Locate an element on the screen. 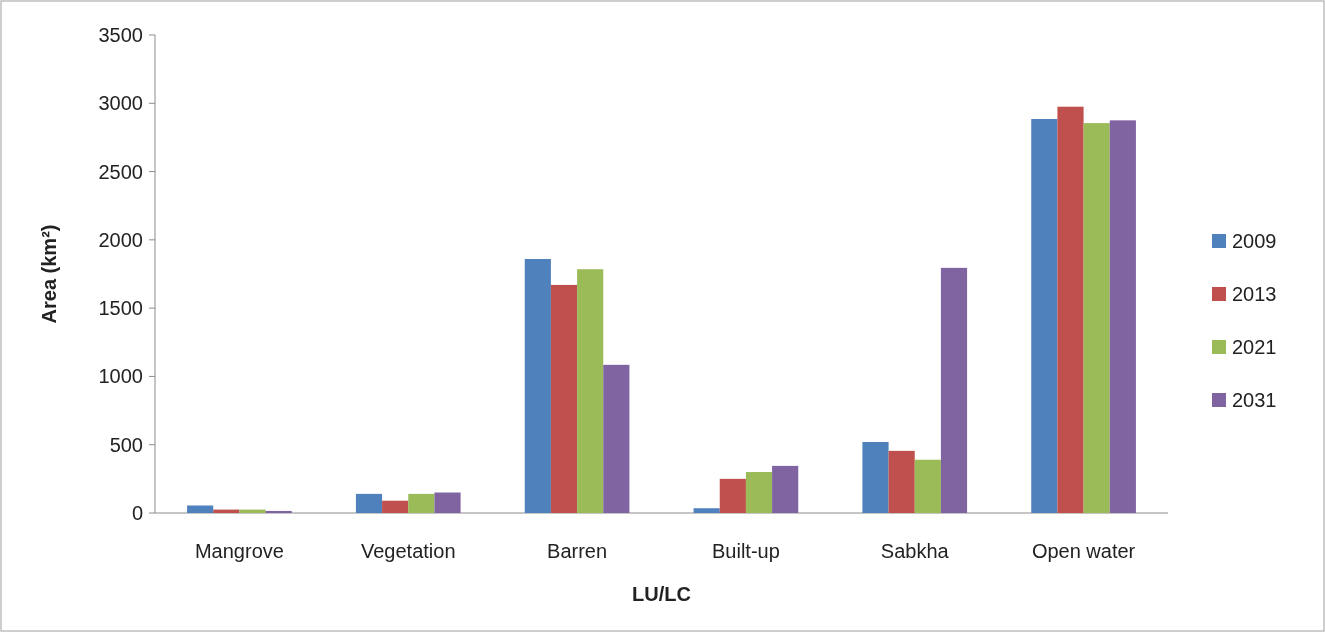 This screenshot has height=632, width=1325. y-tick-label: 1000 is located at coordinates (120, 376).